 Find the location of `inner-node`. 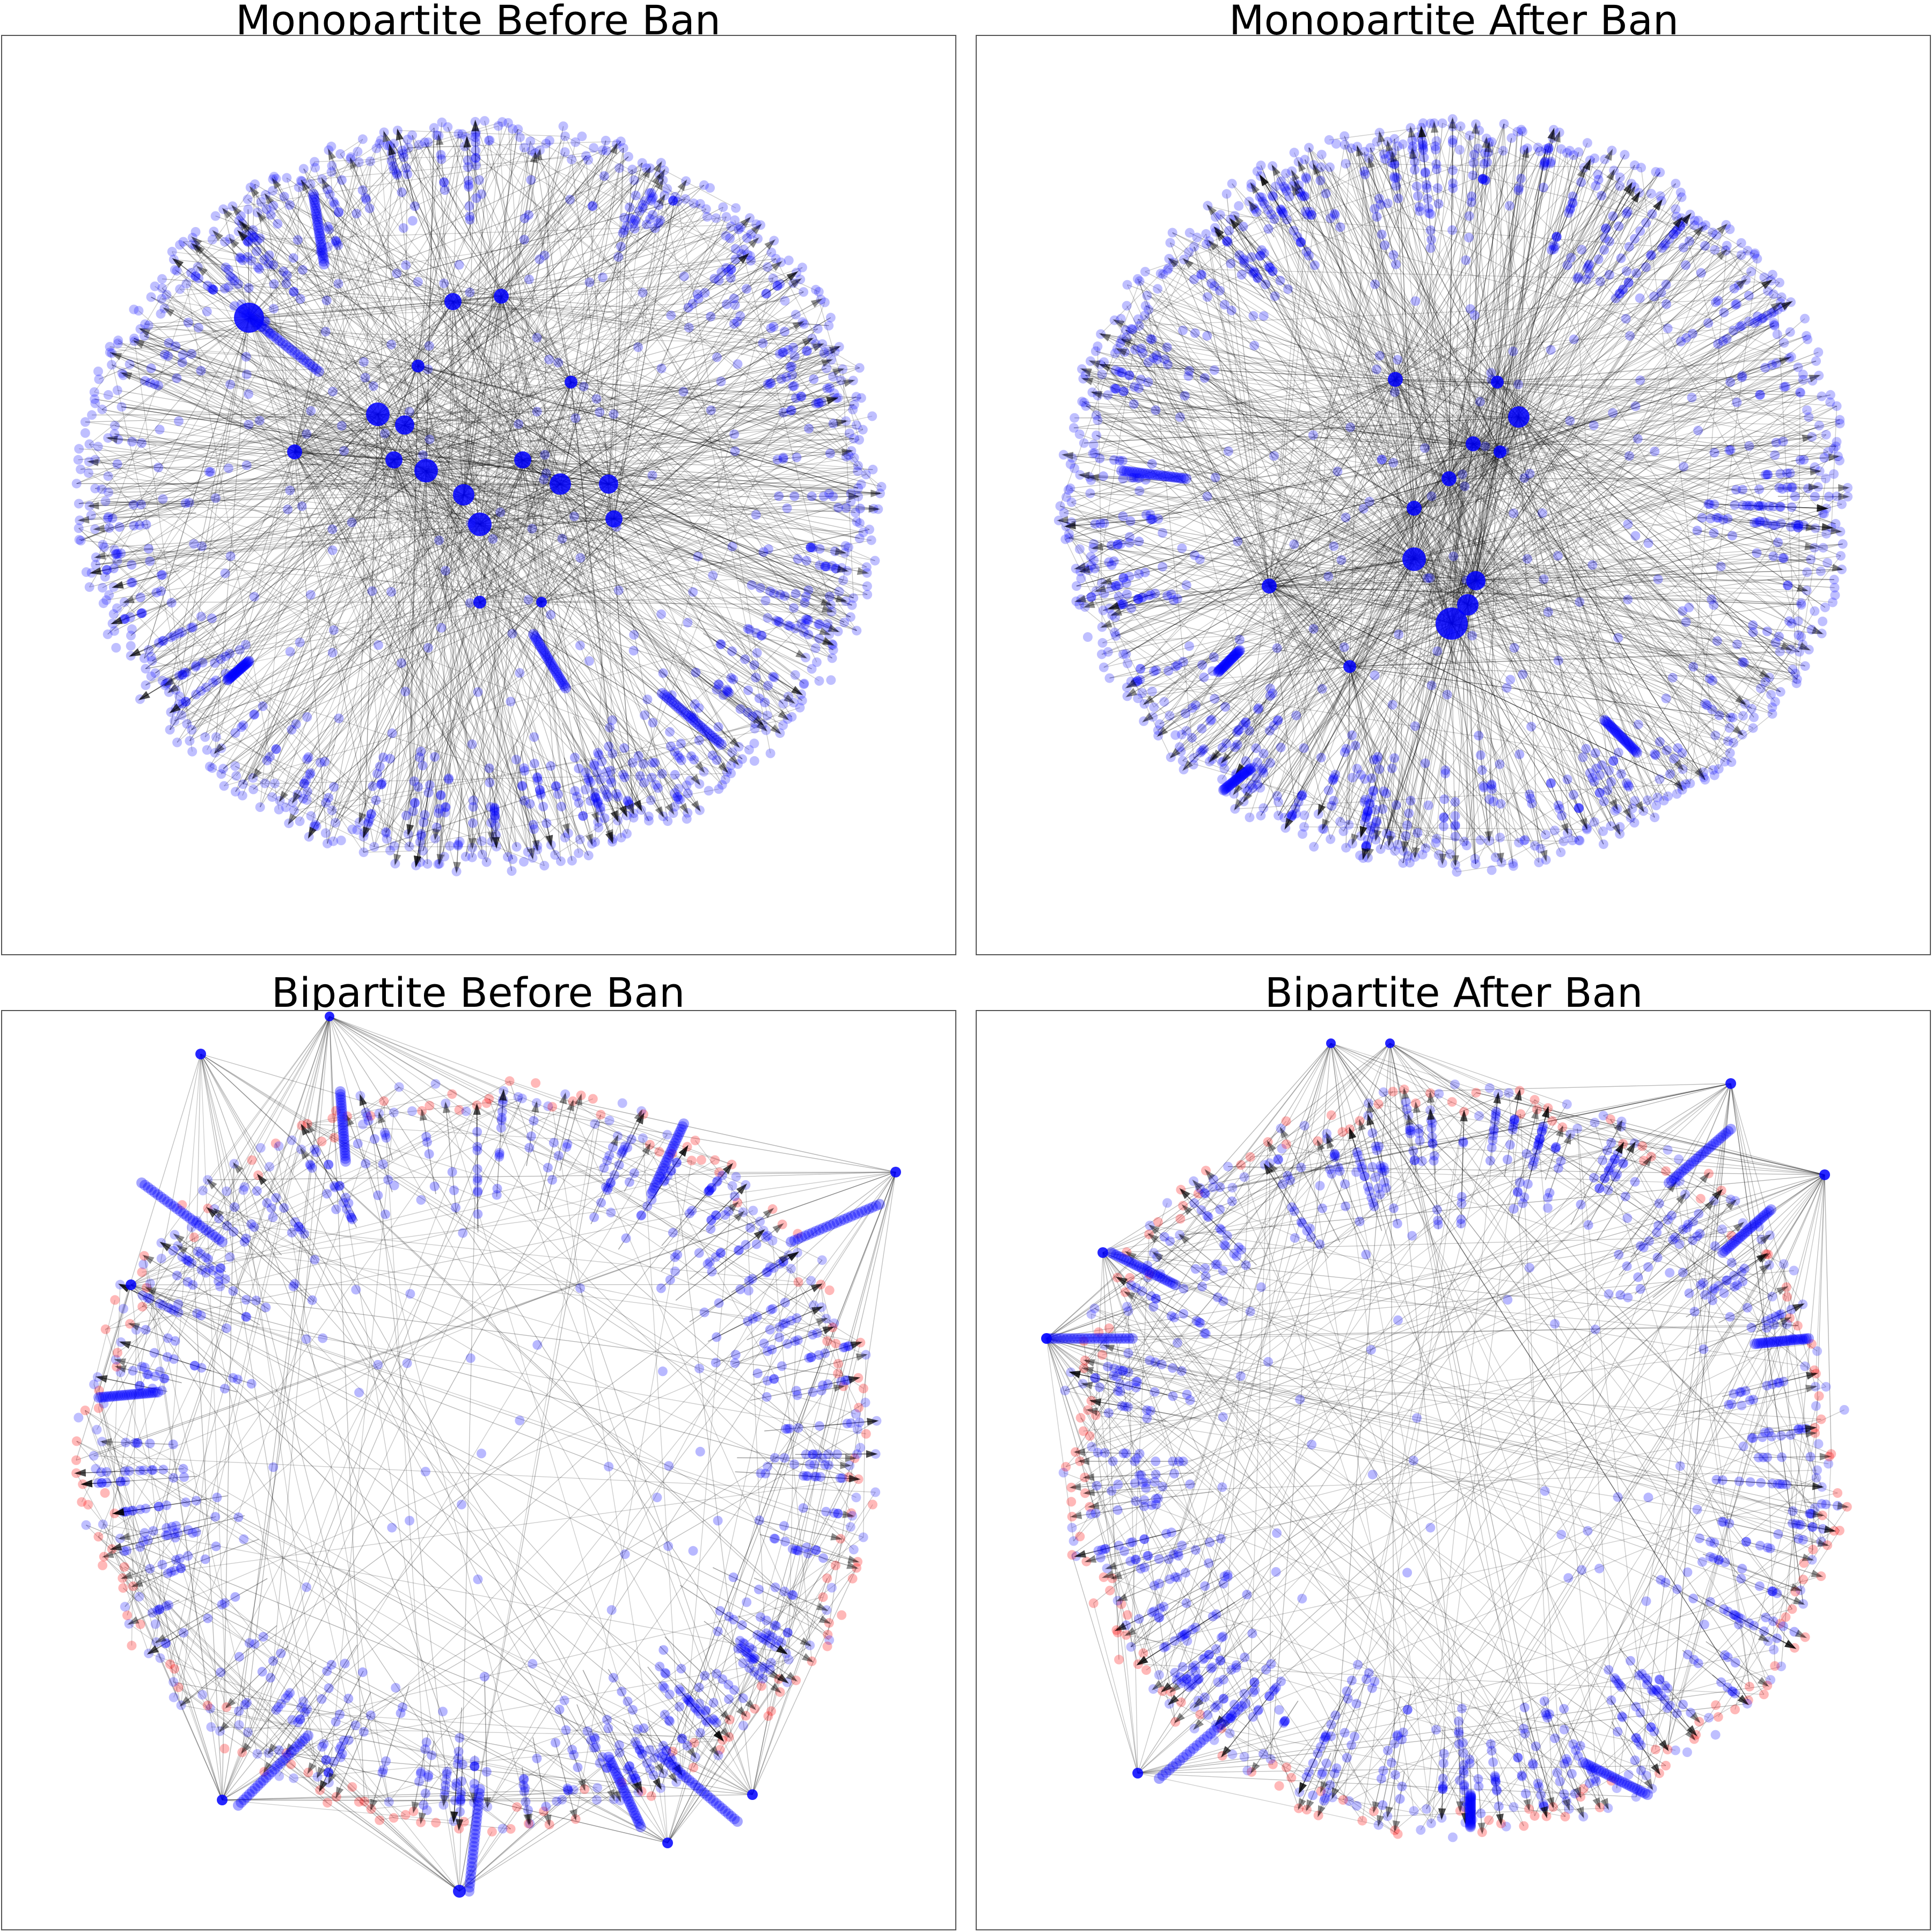

inner-node is located at coordinates (783, 457).